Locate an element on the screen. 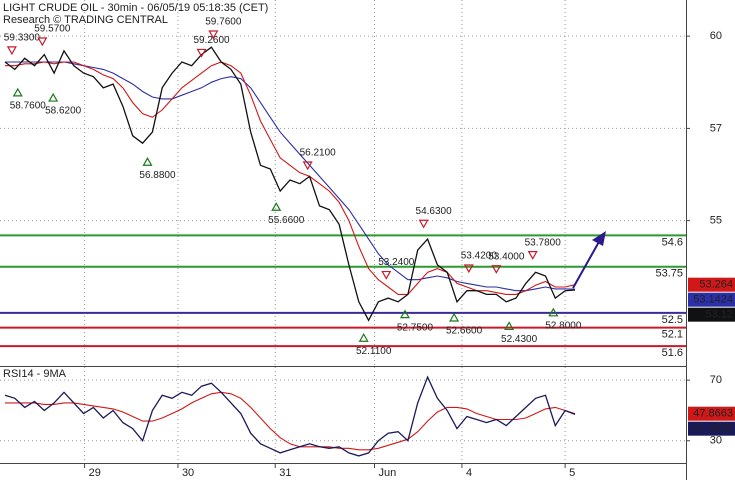  rsi-title: RSI14 - 9MA is located at coordinates (35, 374).